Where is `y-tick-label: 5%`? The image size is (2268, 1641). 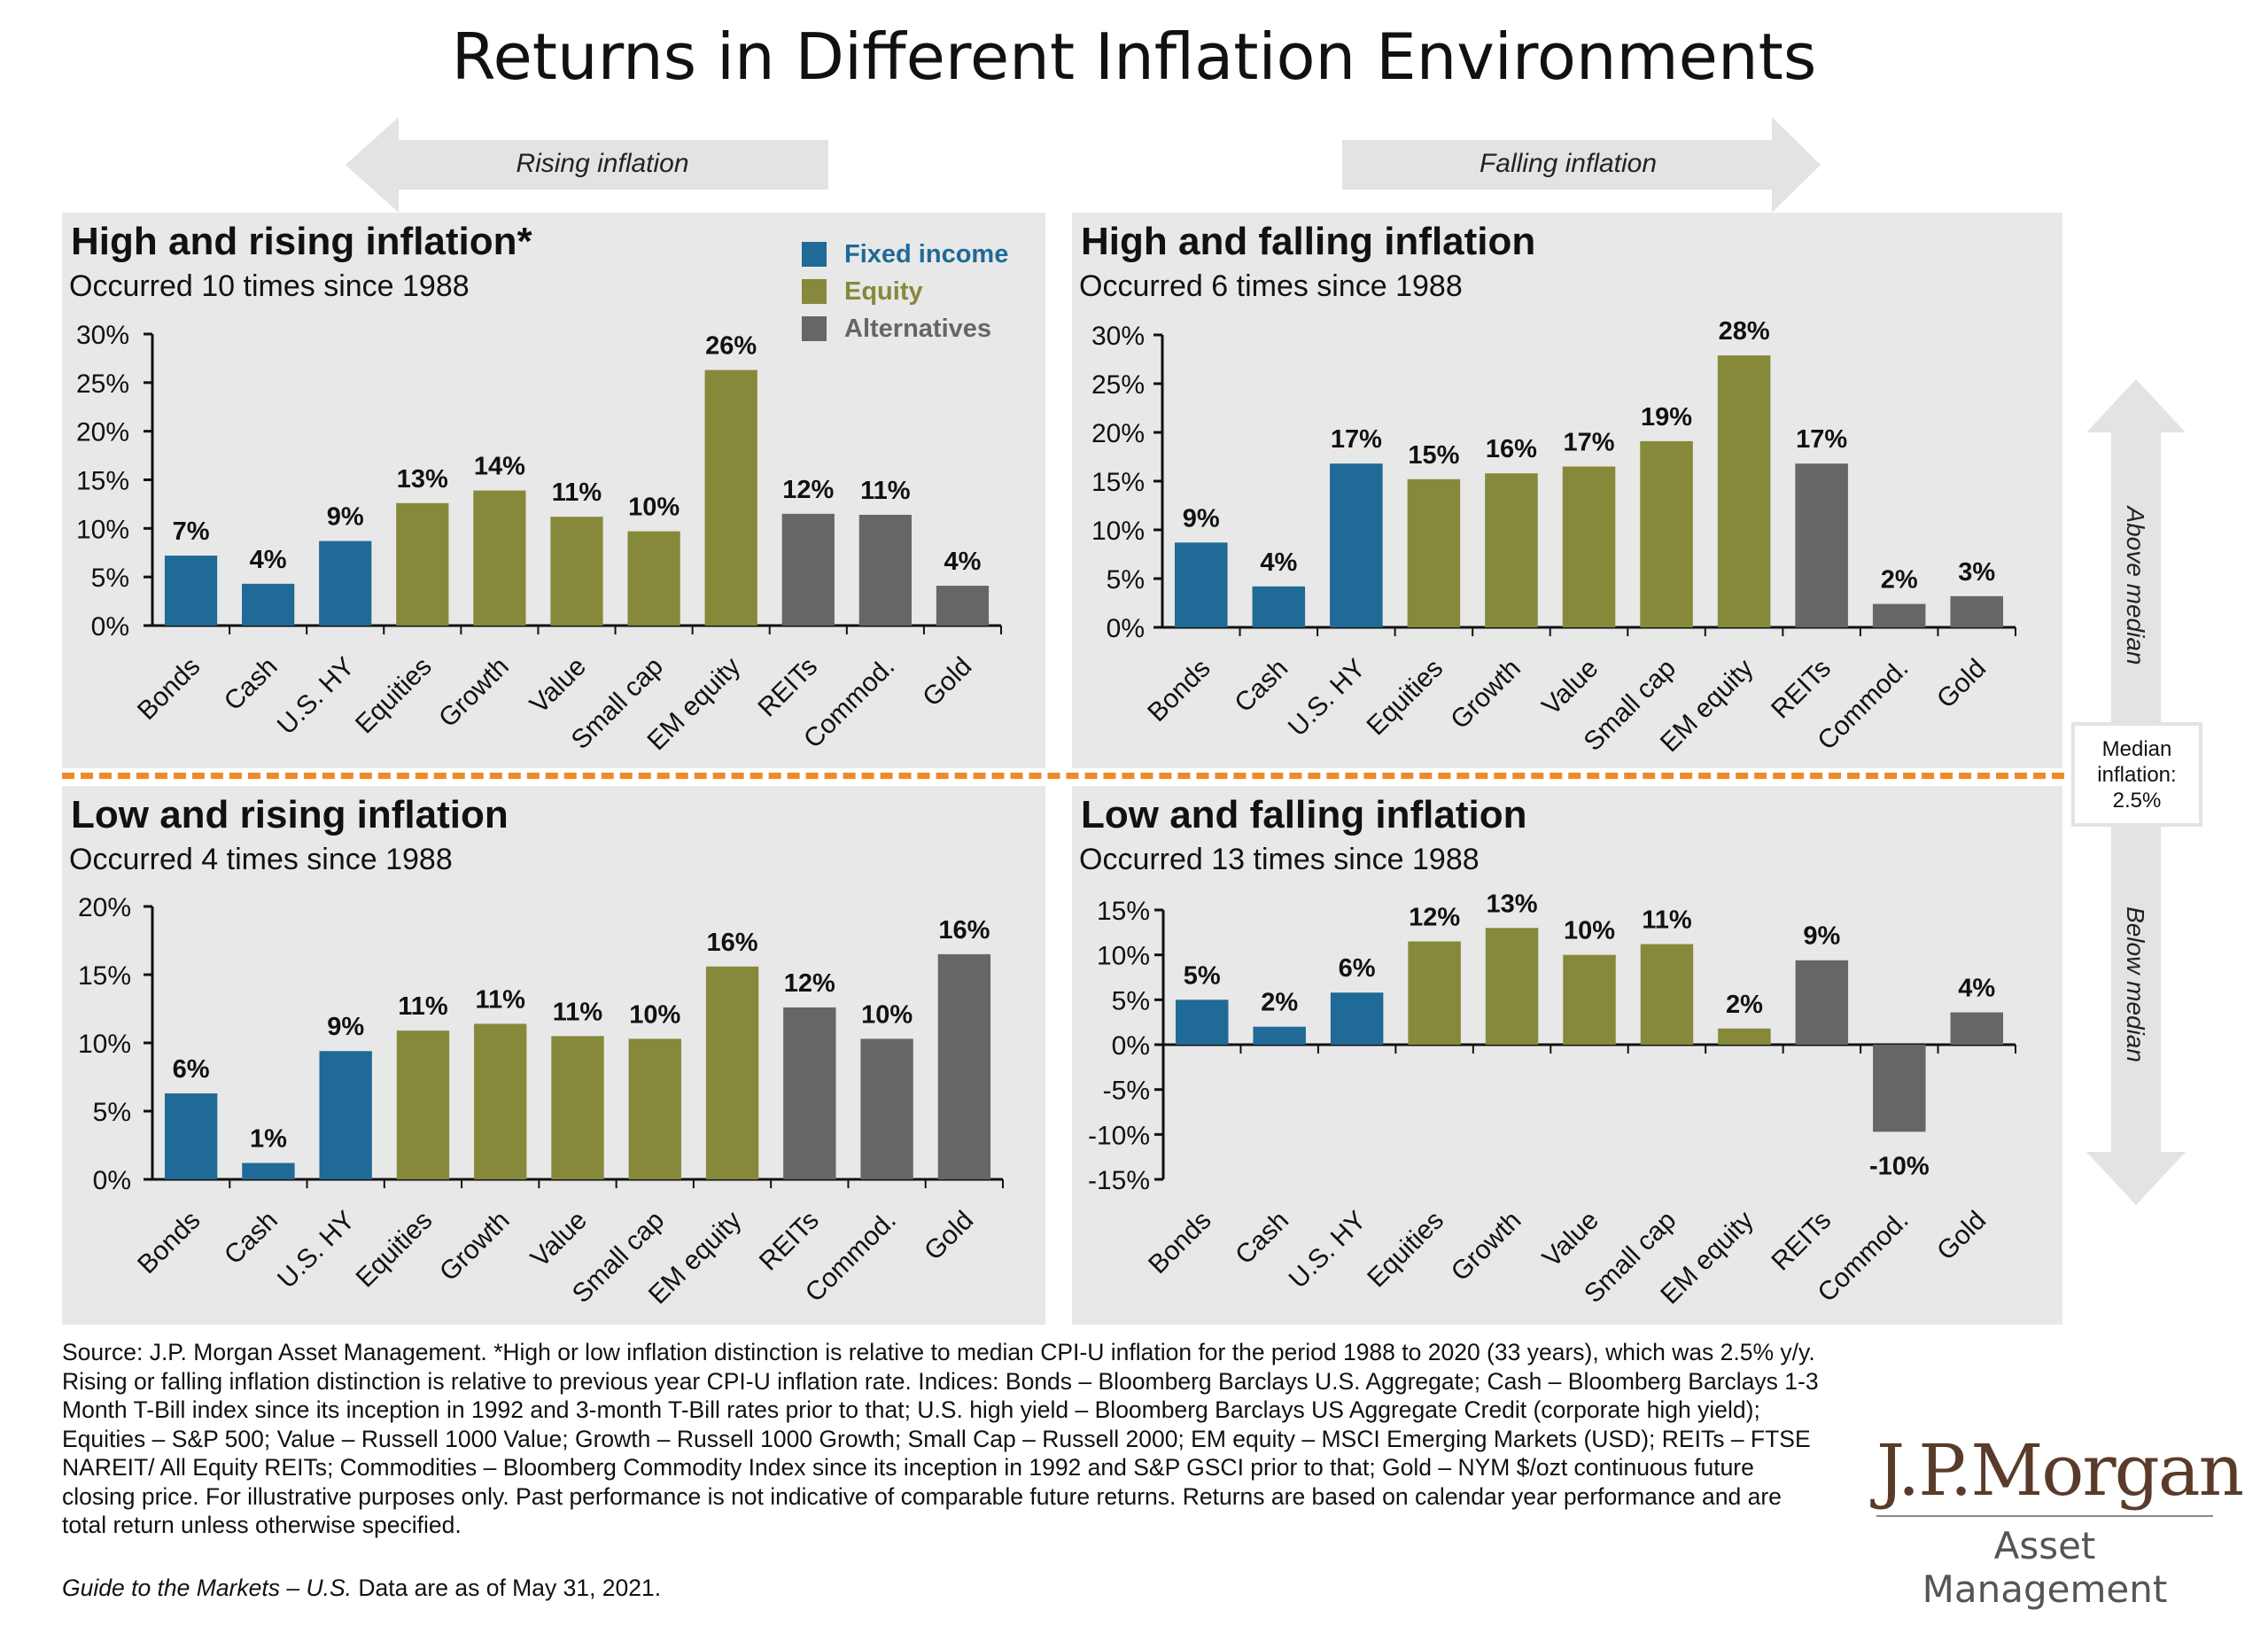
y-tick-label: 5% is located at coordinates (1126, 580).